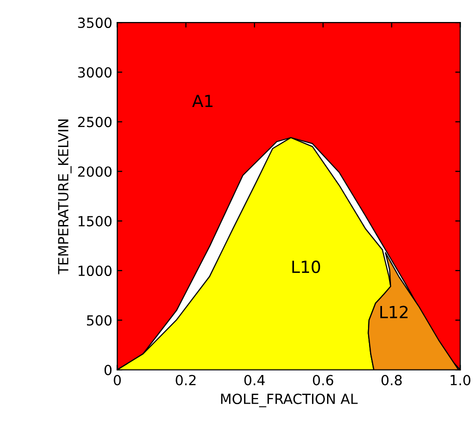  What do you see at coordinates (323, 380) in the screenshot?
I see `x-tick-label: 0.6` at bounding box center [323, 380].